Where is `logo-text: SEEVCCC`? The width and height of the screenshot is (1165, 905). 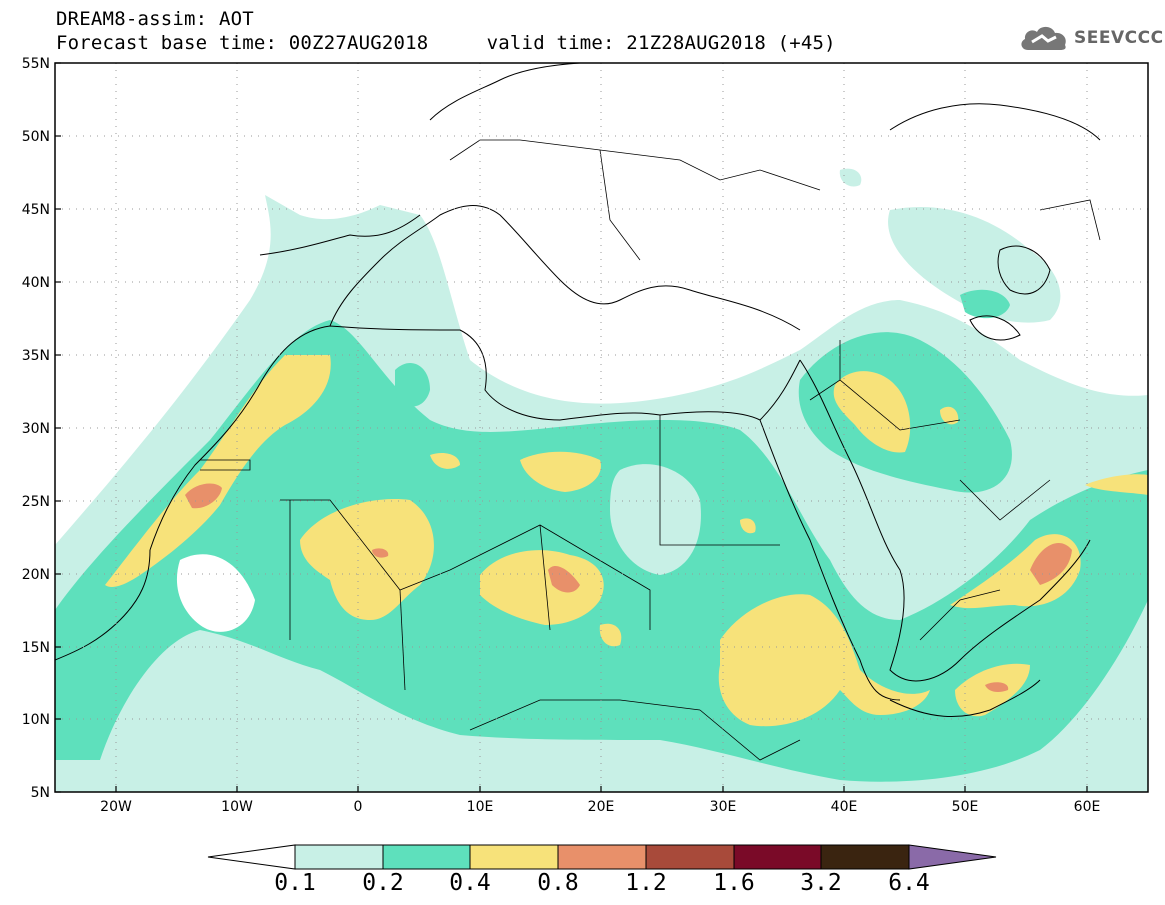 logo-text: SEEVCCC is located at coordinates (1119, 38).